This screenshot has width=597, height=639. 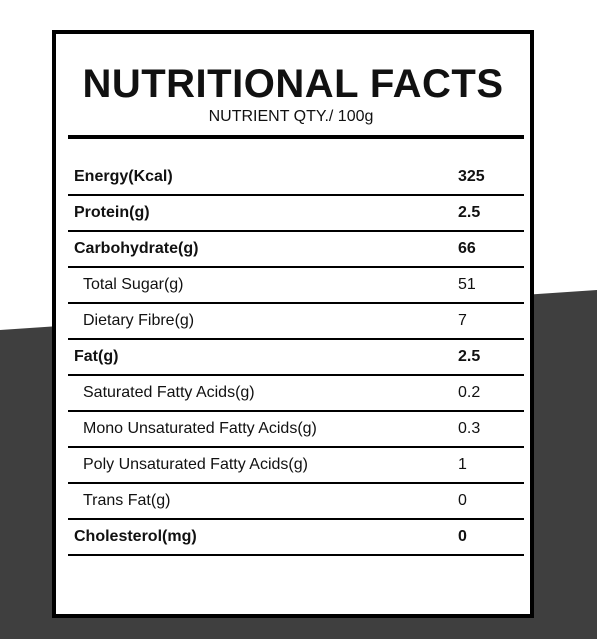 I want to click on nutrient-name: Trans Fat(g), so click(x=127, y=500).